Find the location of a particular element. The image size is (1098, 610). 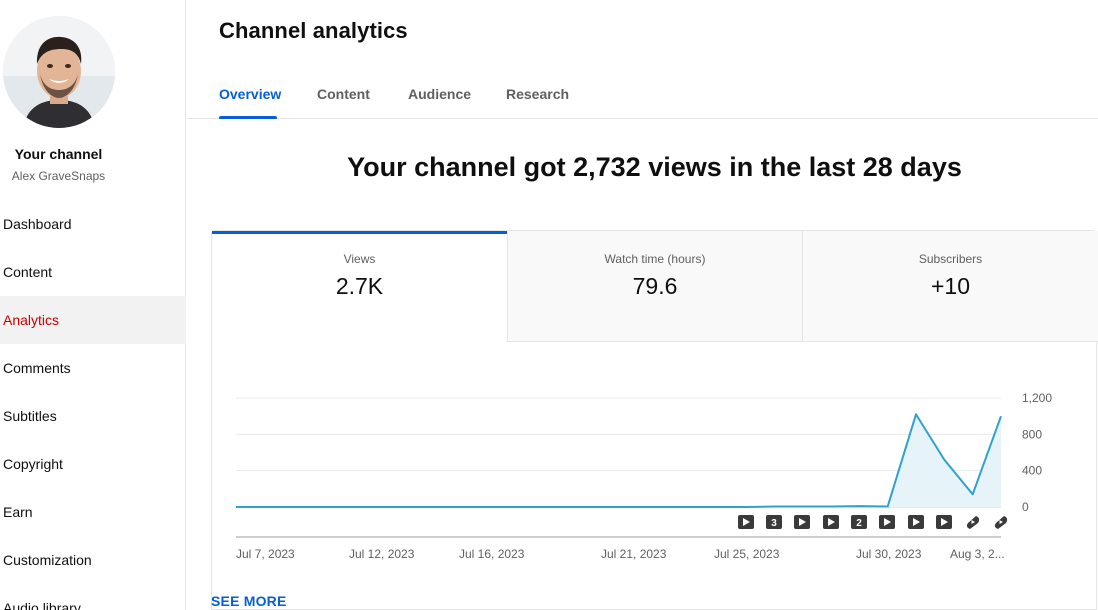

x-tick-label: Jul 12, 2023 is located at coordinates (382, 554).